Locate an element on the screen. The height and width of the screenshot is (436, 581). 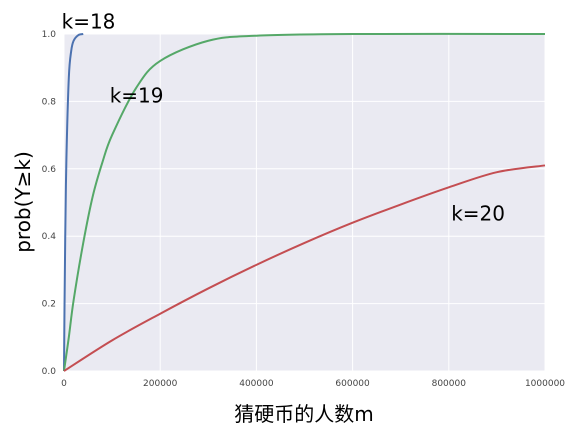
x-tick-label: 600000 is located at coordinates (352, 384).